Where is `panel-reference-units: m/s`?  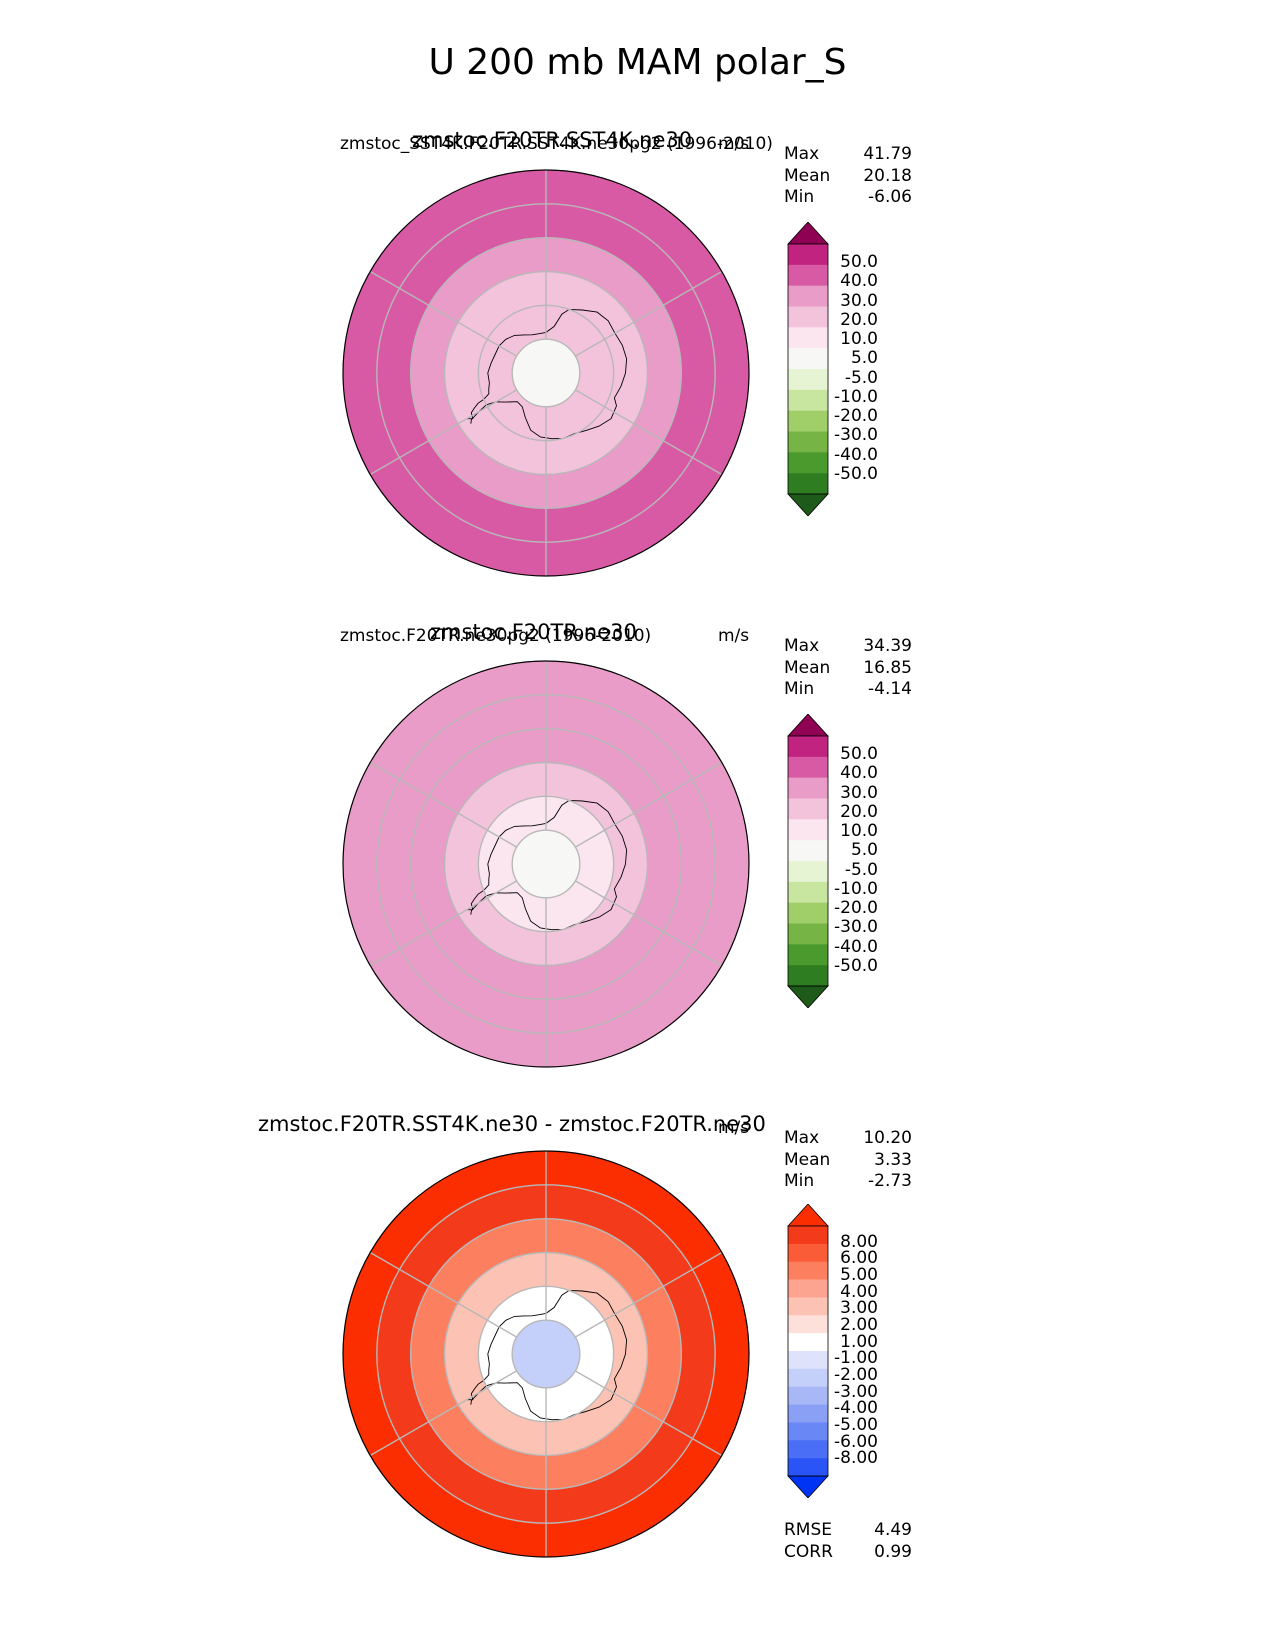
panel-reference-units: m/s is located at coordinates (734, 636).